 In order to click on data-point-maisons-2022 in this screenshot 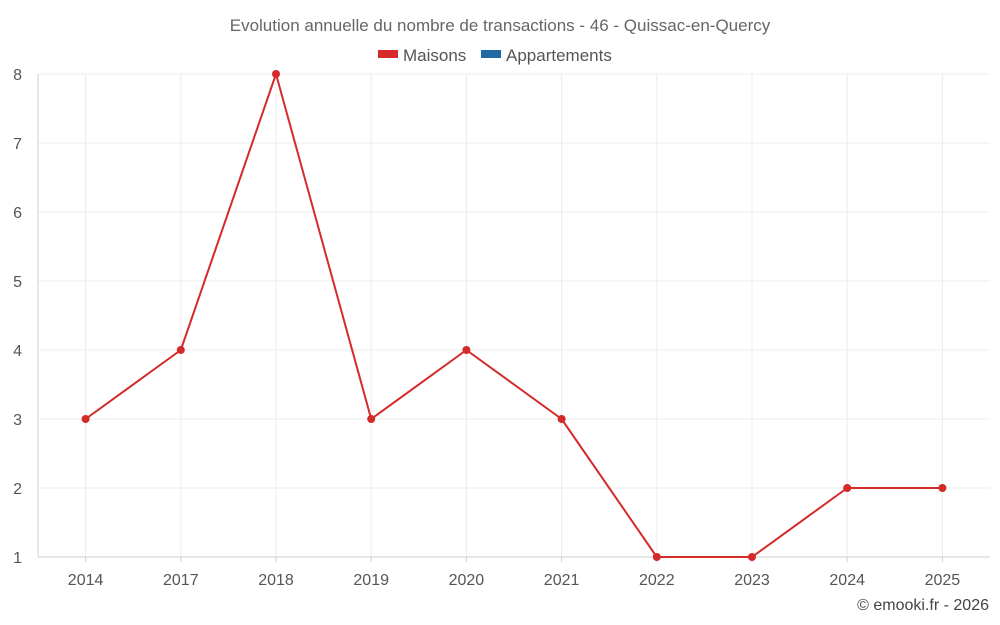, I will do `click(656, 557)`.